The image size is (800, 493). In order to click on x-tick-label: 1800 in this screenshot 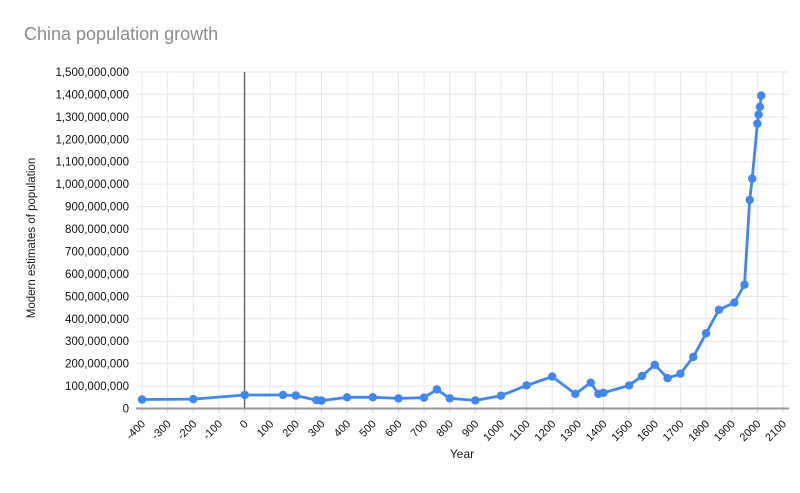, I will do `click(699, 431)`.